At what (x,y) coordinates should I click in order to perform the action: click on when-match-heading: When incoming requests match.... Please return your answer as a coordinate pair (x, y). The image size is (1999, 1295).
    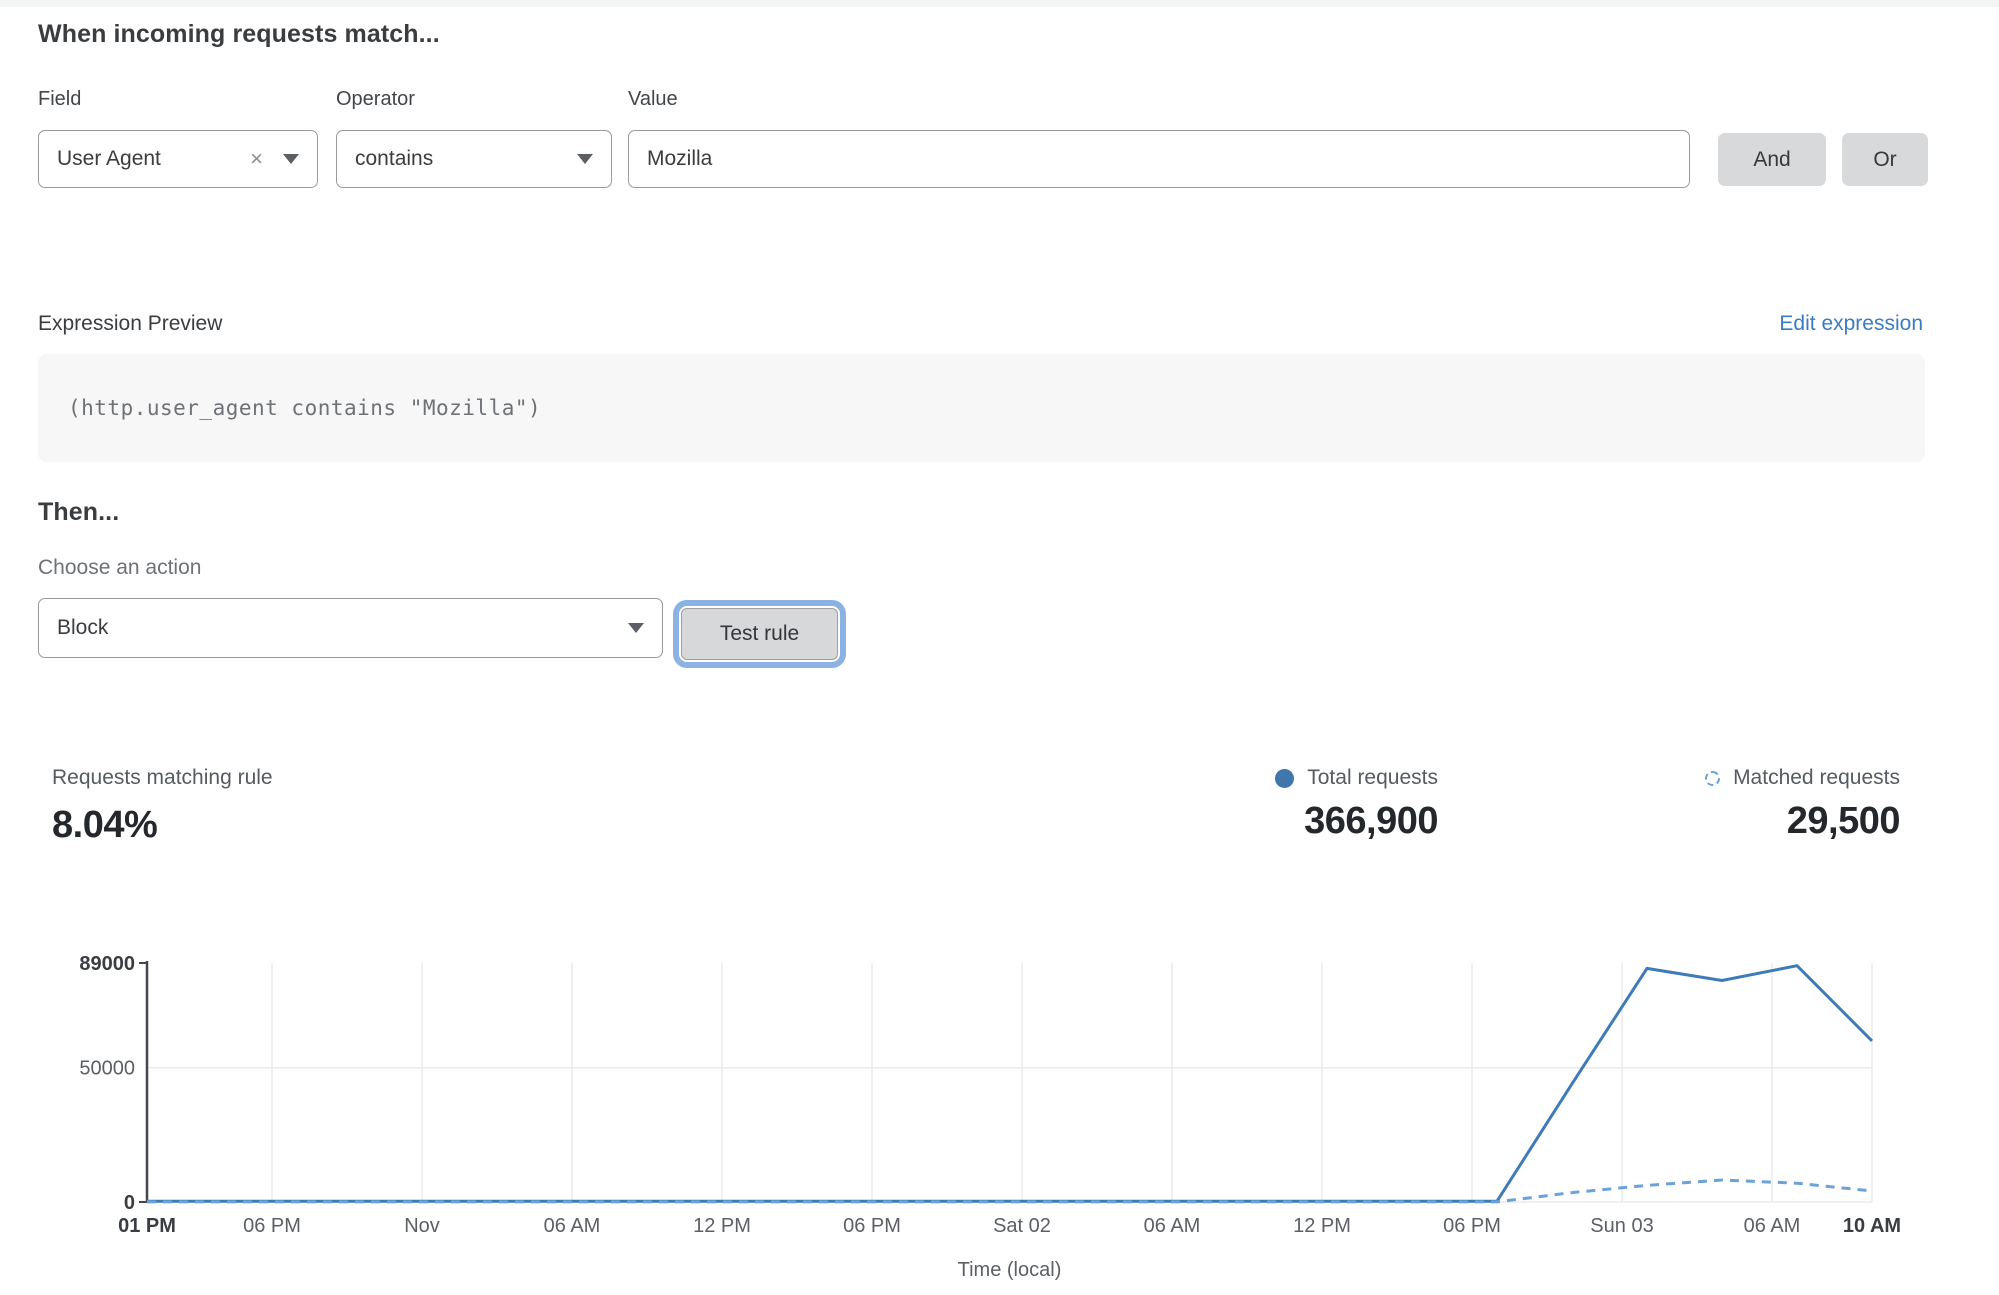
    Looking at the image, I should click on (239, 34).